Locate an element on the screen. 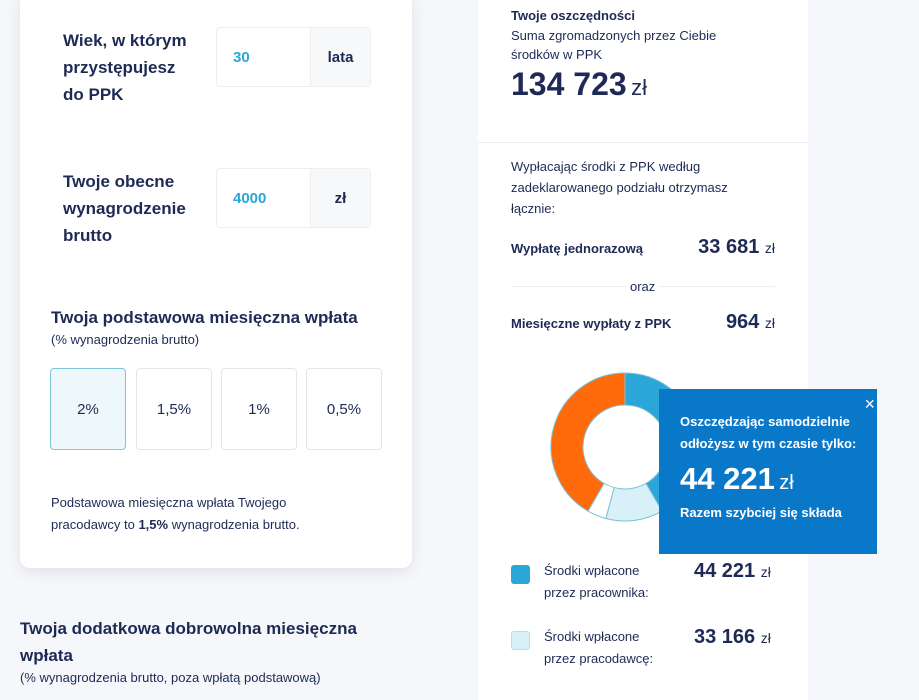  savings-desc: Suma zgromadzonych przez Ciebie is located at coordinates (614, 35).